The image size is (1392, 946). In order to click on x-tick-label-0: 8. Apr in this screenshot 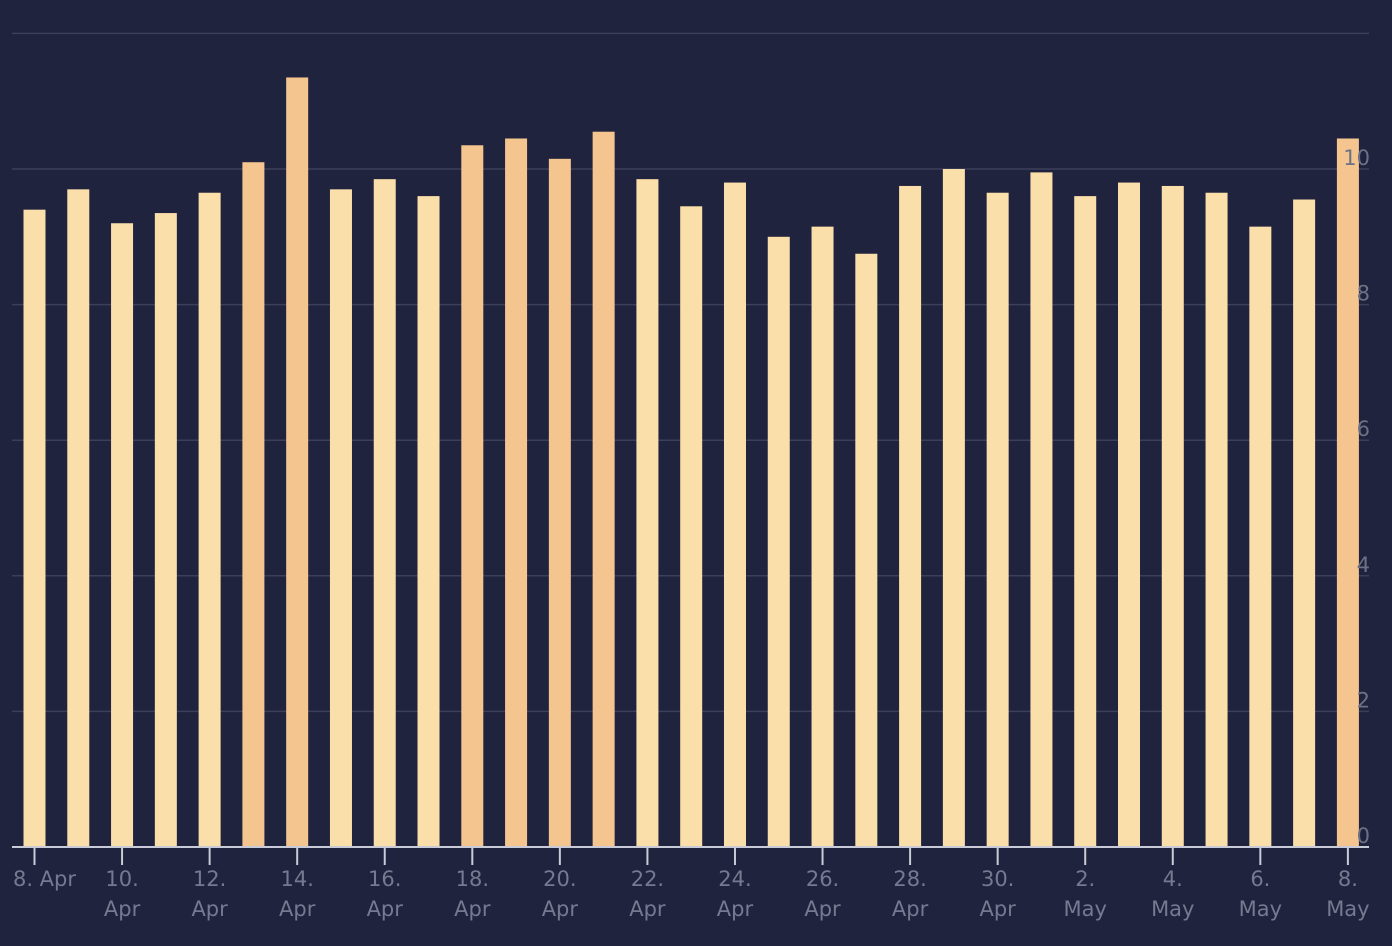, I will do `click(44, 879)`.